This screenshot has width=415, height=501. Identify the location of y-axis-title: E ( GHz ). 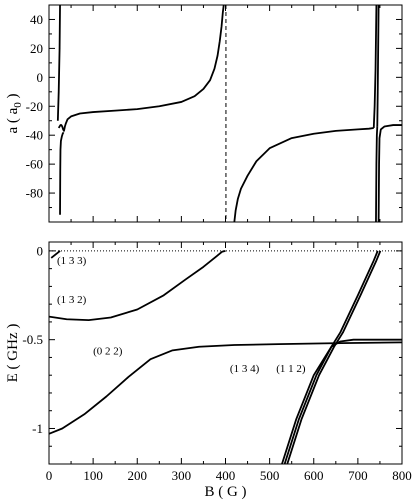
(13, 353).